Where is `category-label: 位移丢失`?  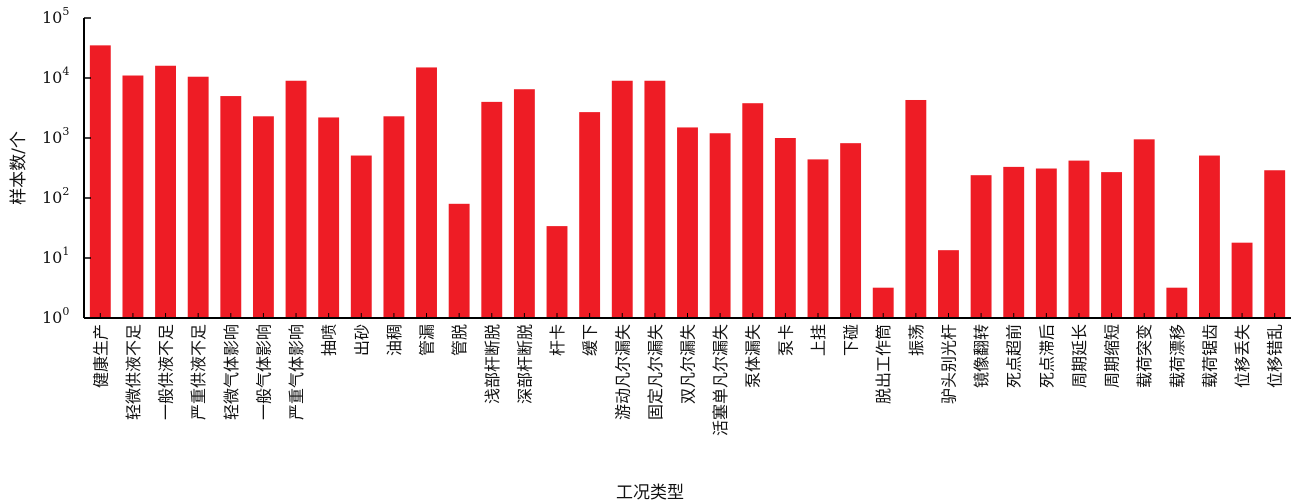
category-label: 位移丢失 is located at coordinates (1242, 356).